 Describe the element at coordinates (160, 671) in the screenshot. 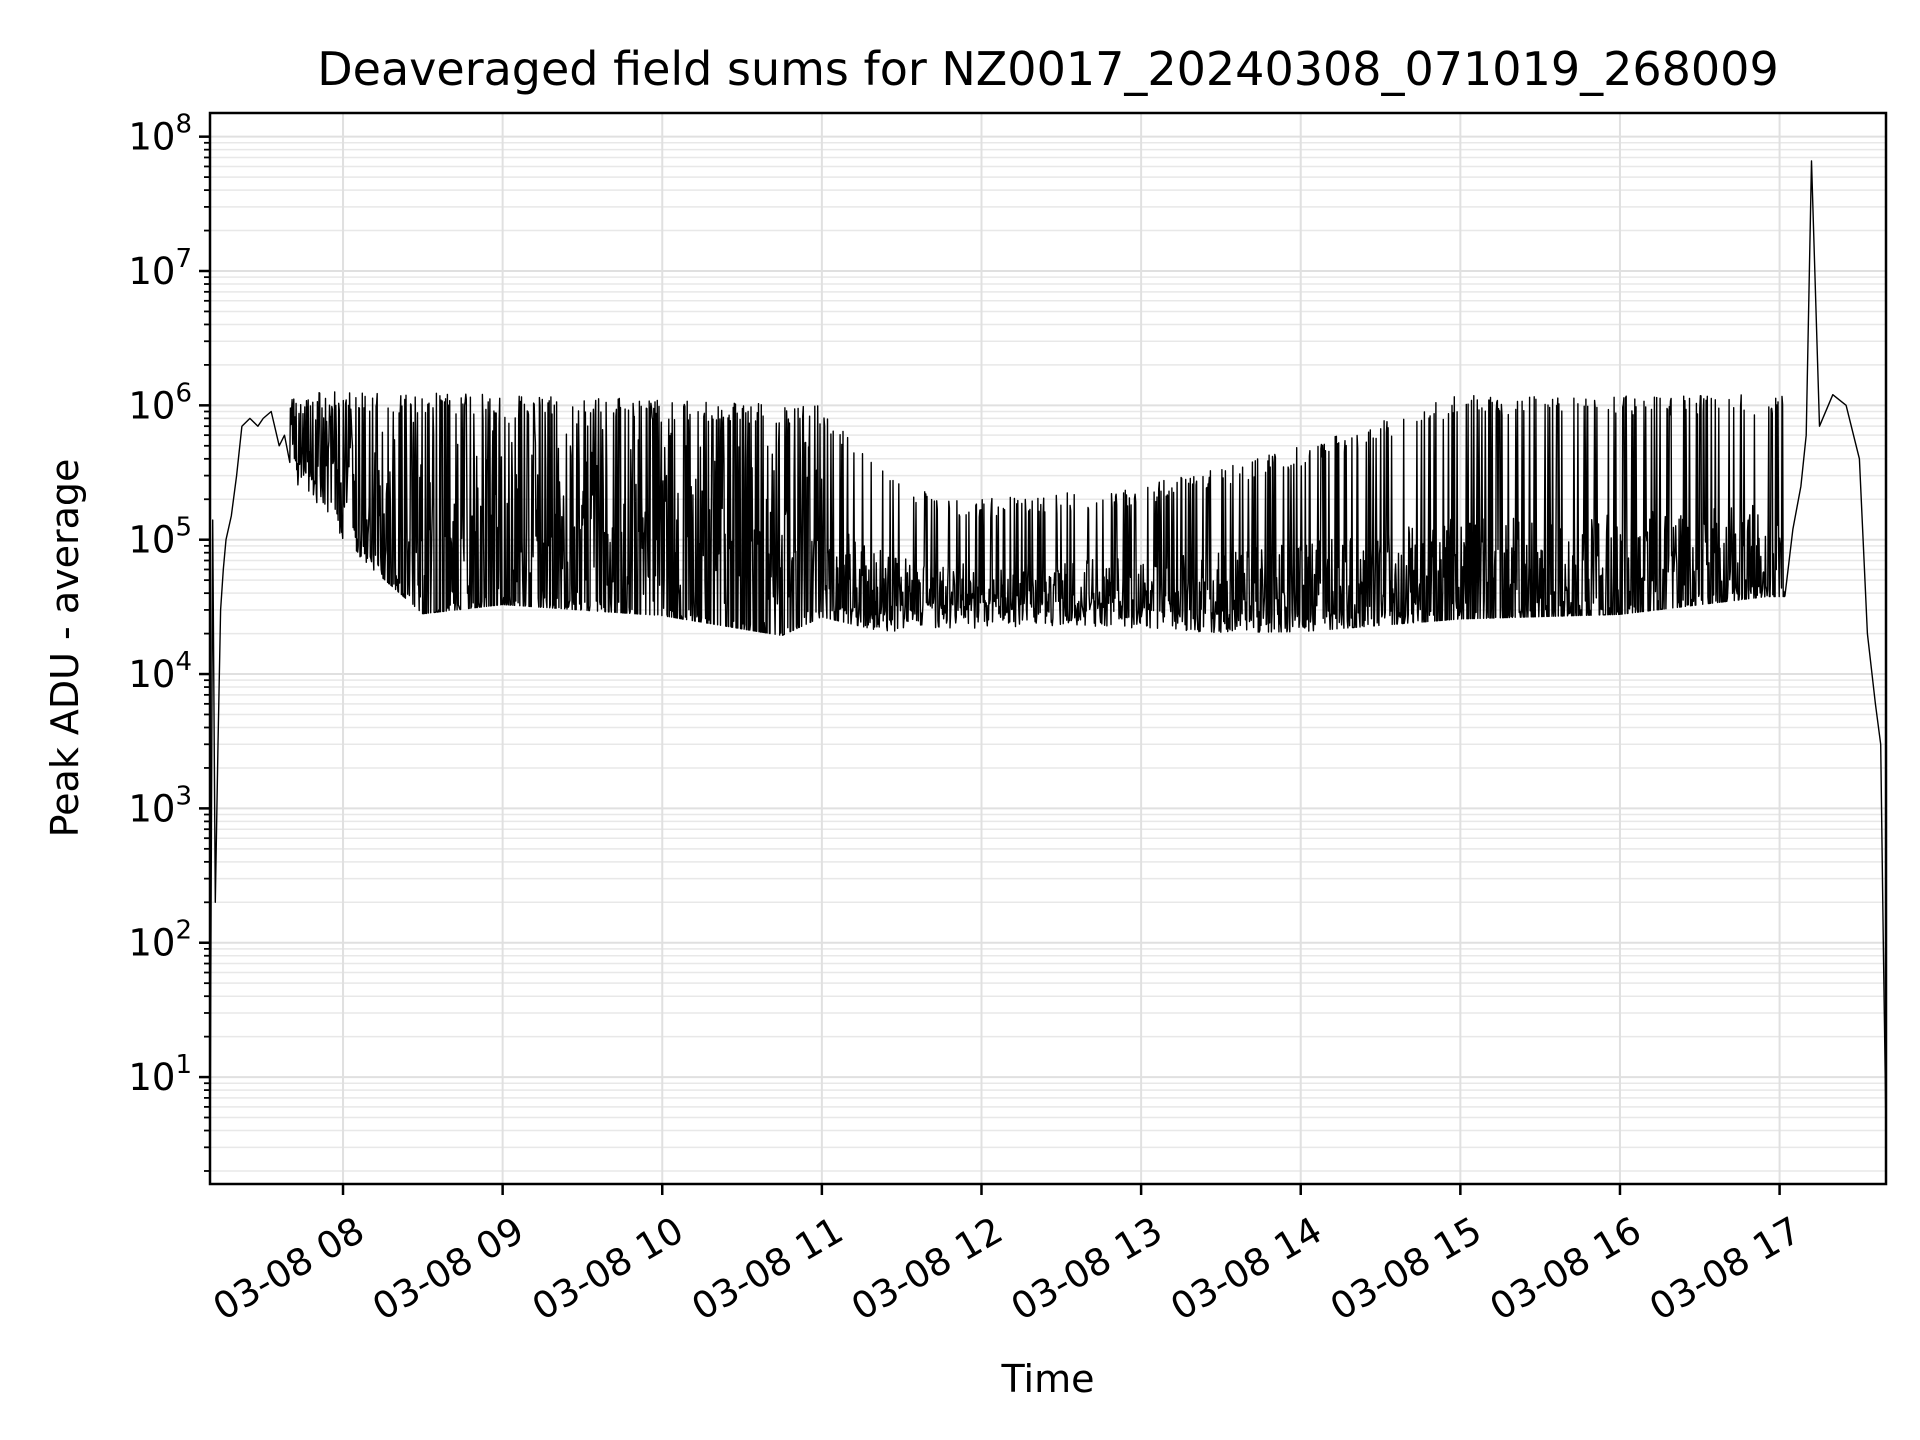

I see `y-tick-label: 10⁴` at that location.